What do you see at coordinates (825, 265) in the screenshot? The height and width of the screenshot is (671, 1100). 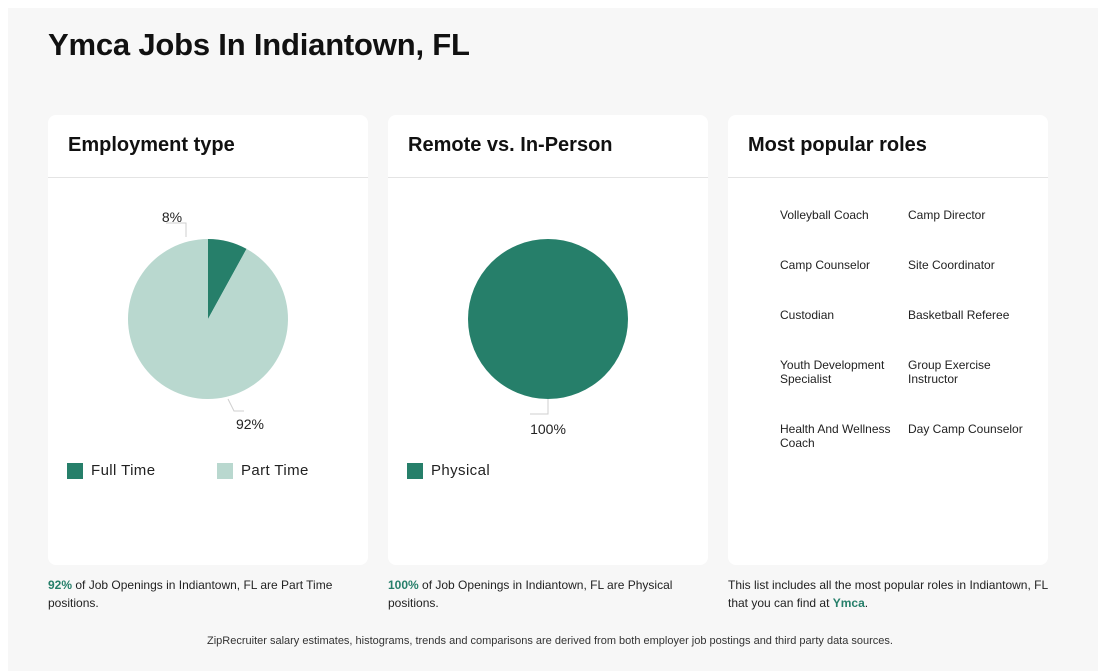 I see `role-item: Camp Counselor` at bounding box center [825, 265].